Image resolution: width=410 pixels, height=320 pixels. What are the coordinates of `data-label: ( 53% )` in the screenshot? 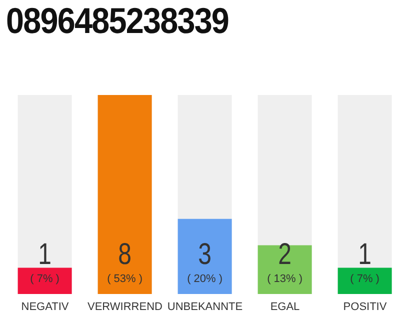 It's located at (125, 279).